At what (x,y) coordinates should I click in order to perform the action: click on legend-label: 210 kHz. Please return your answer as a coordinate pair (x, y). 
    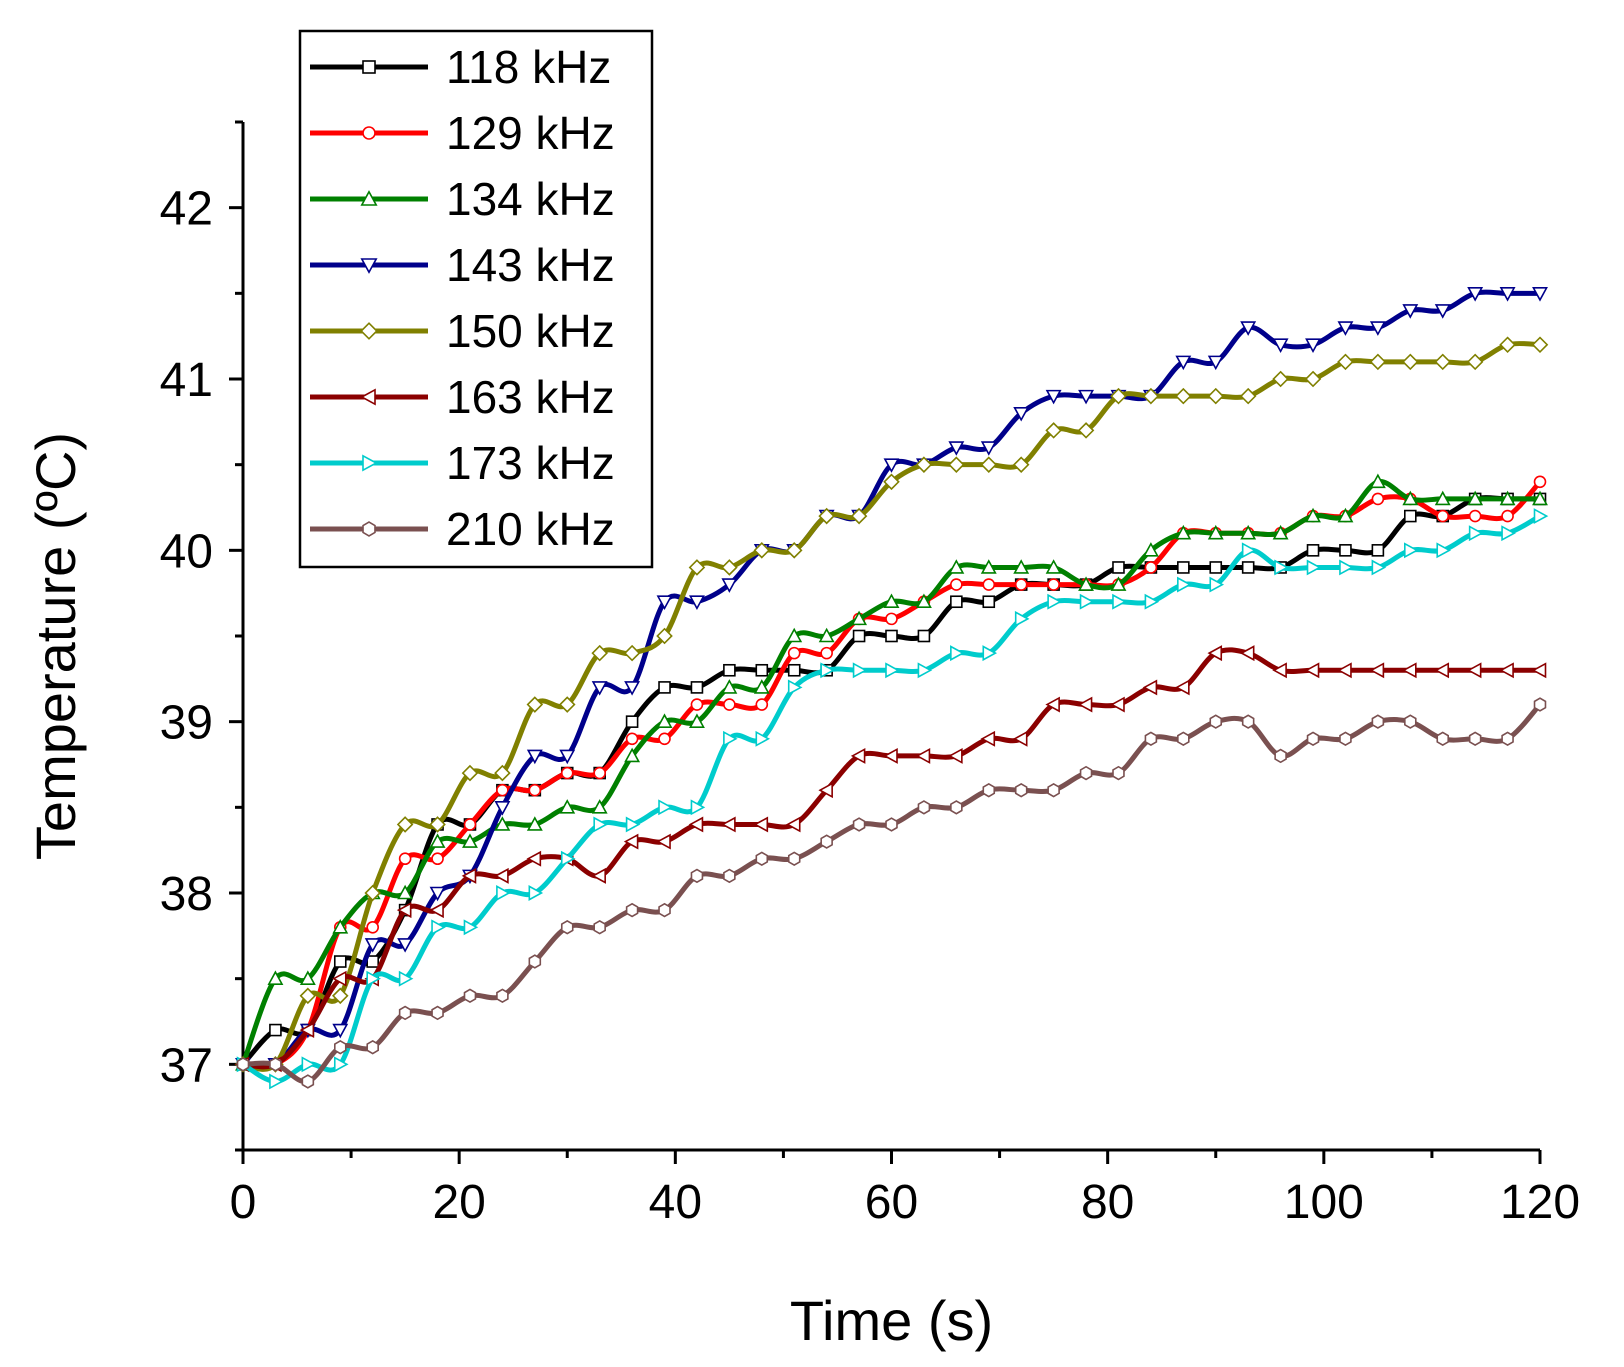
    Looking at the image, I should click on (530, 529).